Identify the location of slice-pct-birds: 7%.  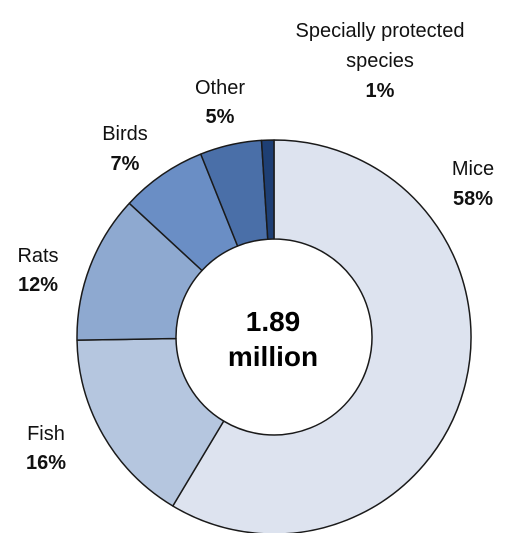
(125, 164).